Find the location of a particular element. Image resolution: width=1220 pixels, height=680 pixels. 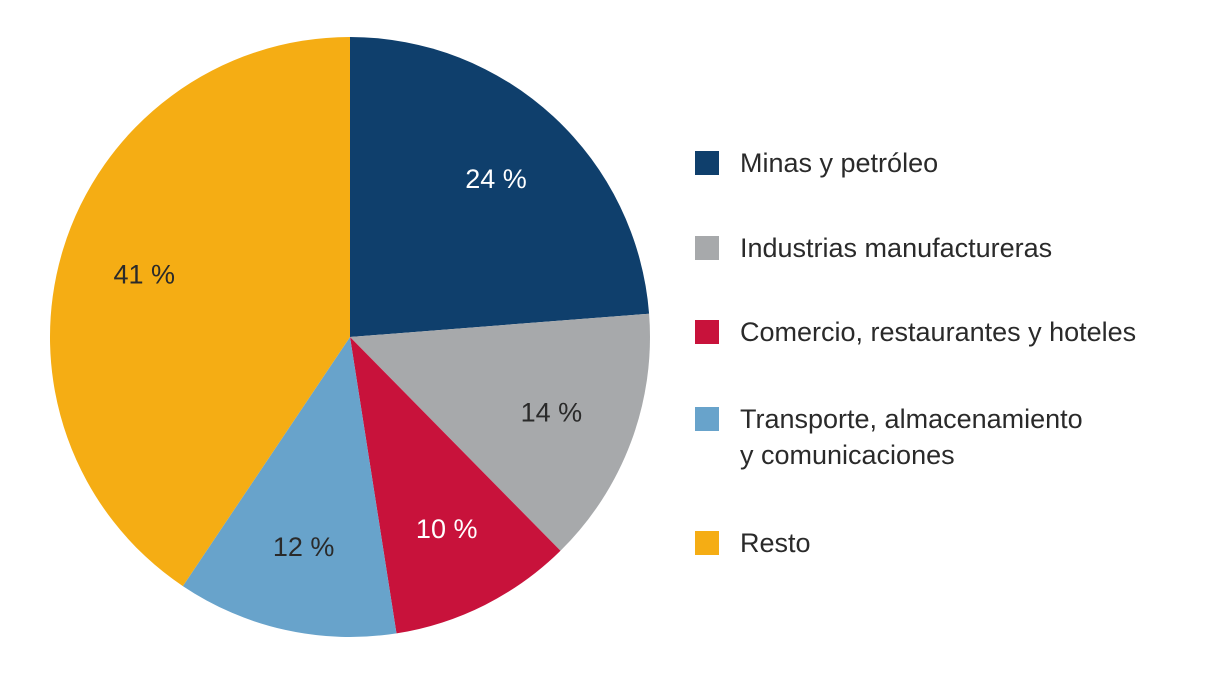

legend-item: Industrias manufactureras is located at coordinates (873, 248).